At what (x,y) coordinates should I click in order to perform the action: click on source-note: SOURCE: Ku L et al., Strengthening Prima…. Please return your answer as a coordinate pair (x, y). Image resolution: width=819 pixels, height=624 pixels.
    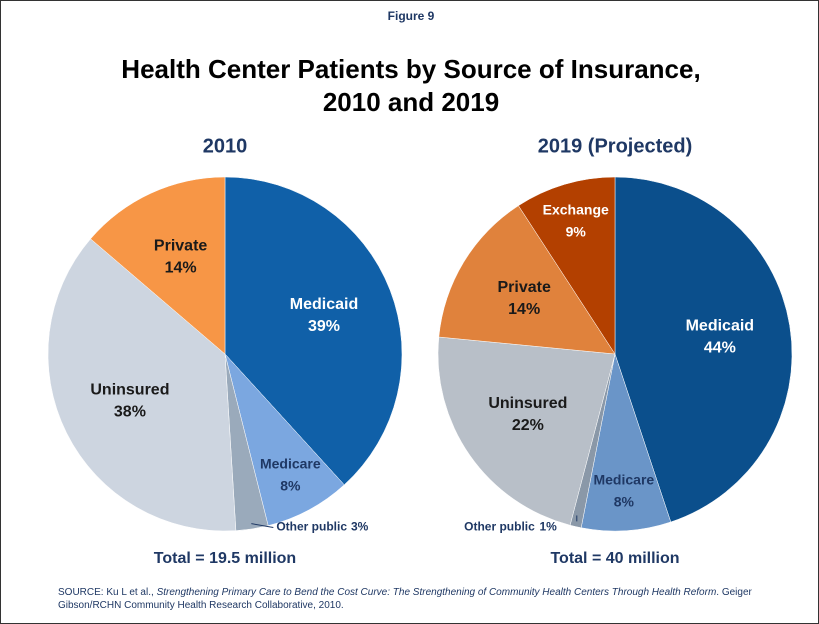
    Looking at the image, I should click on (418, 599).